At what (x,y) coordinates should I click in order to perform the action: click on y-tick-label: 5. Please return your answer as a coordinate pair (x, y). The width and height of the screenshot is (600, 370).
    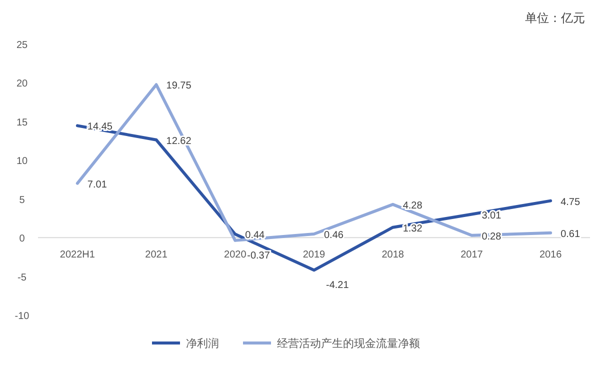
    Looking at the image, I should click on (22, 200).